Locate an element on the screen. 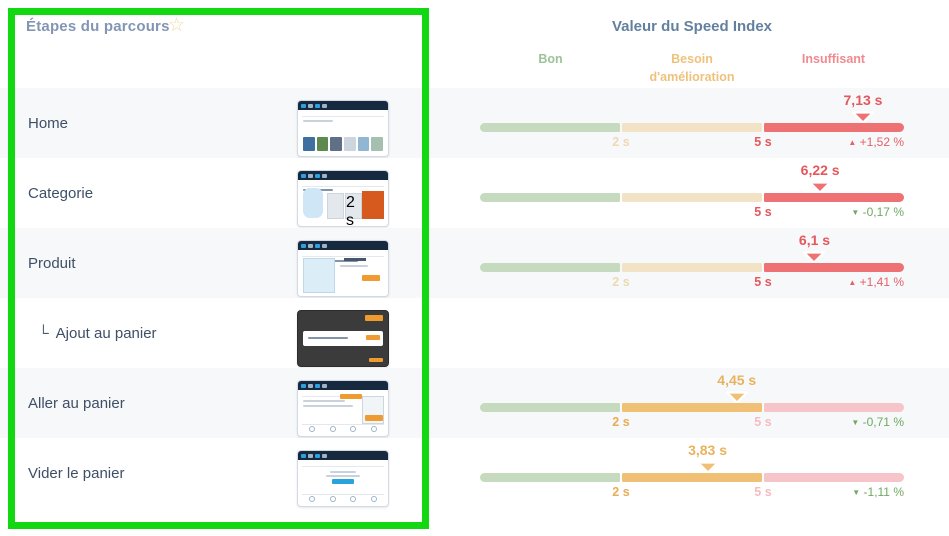 The image size is (949, 536). step-label: Produit is located at coordinates (52, 263).